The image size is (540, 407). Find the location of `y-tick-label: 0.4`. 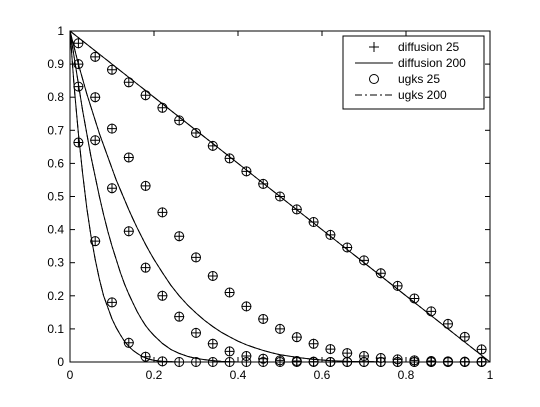

y-tick-label: 0.4 is located at coordinates (55, 230).